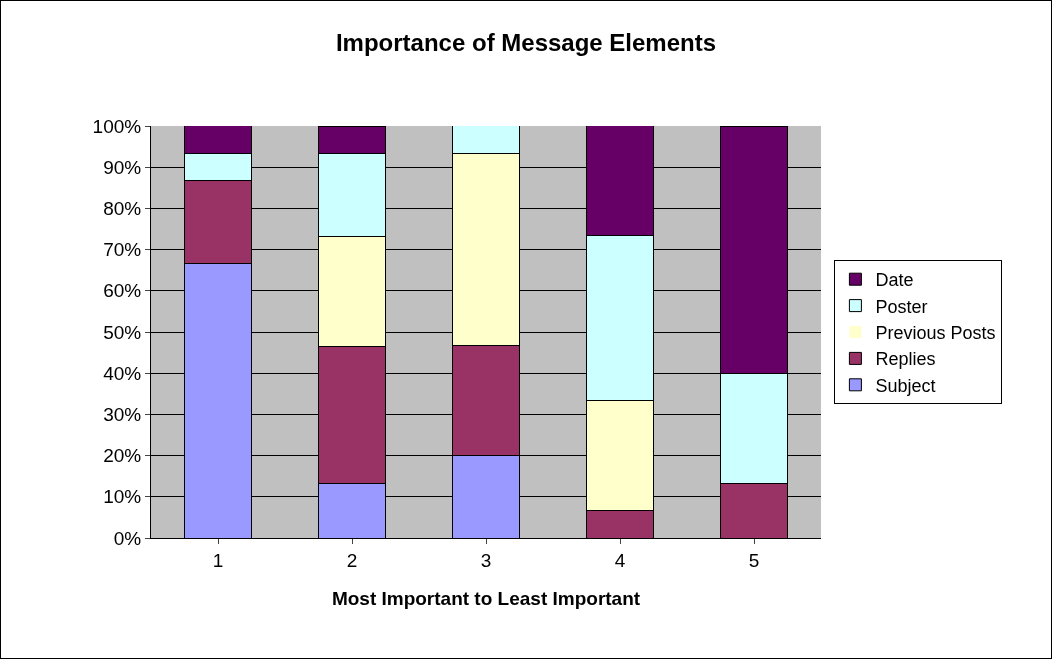  Describe the element at coordinates (218, 560) in the screenshot. I see `x-tick-label: 1` at that location.